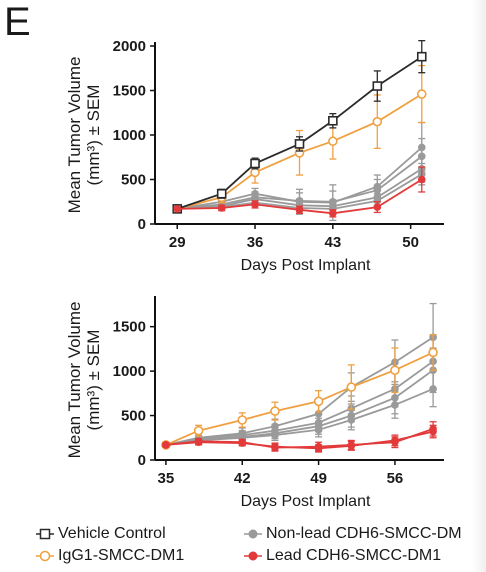 Image resolution: width=486 pixels, height=572 pixels. What do you see at coordinates (17, 22) in the screenshot?
I see `panel-letter: E` at bounding box center [17, 22].